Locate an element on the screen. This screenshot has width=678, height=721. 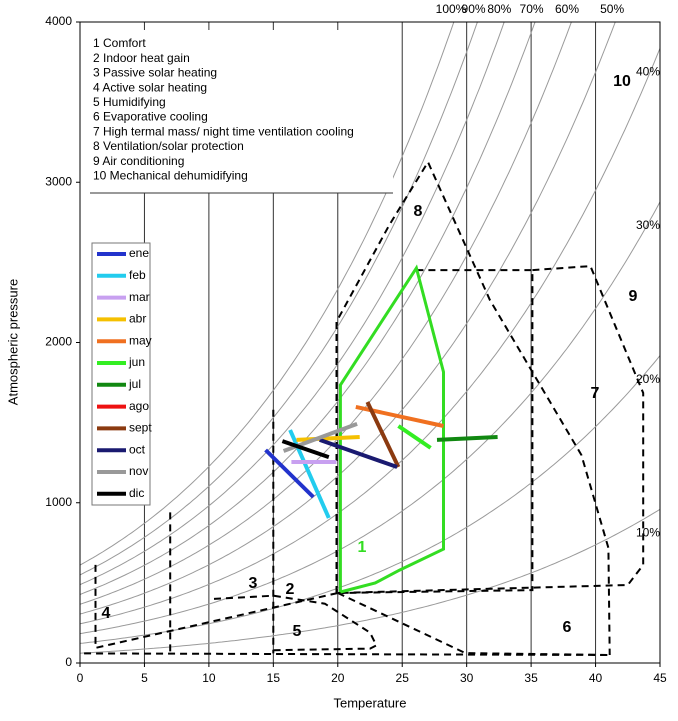
legend-label: oct is located at coordinates (137, 449).